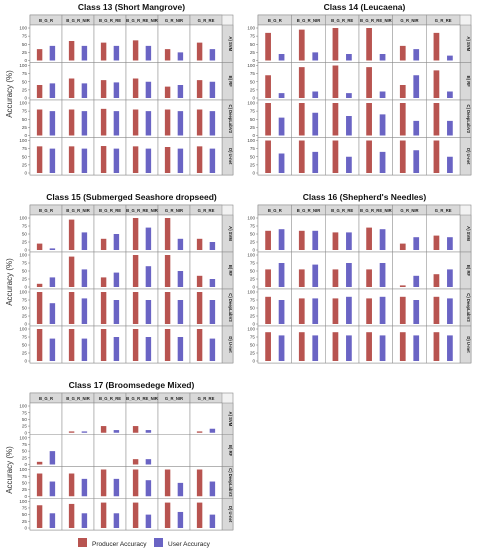 The height and width of the screenshot is (550, 496). I want to click on y-axis-title: Accuracy (%), so click(9, 470).